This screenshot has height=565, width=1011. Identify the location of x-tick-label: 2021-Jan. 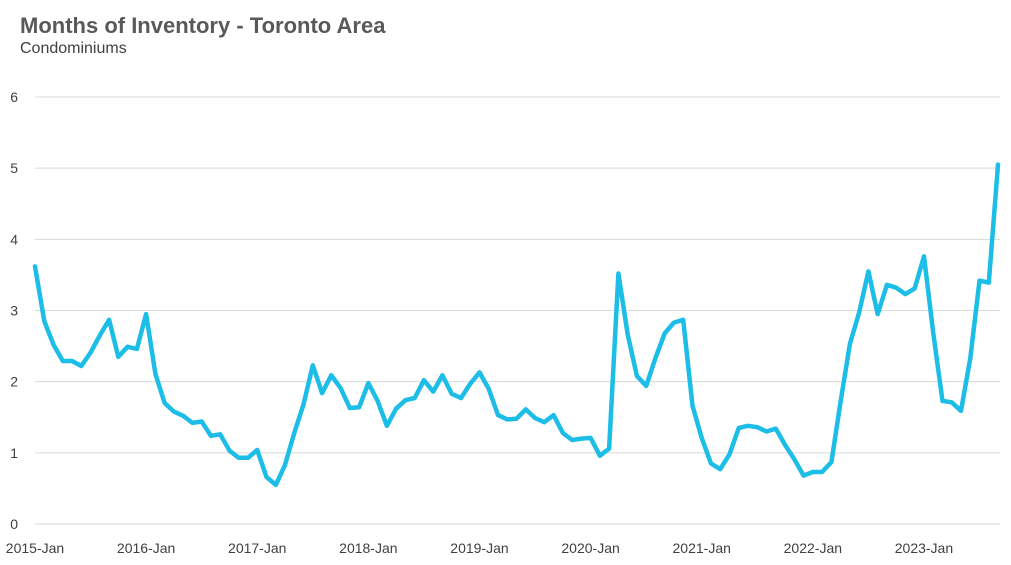
(702, 548).